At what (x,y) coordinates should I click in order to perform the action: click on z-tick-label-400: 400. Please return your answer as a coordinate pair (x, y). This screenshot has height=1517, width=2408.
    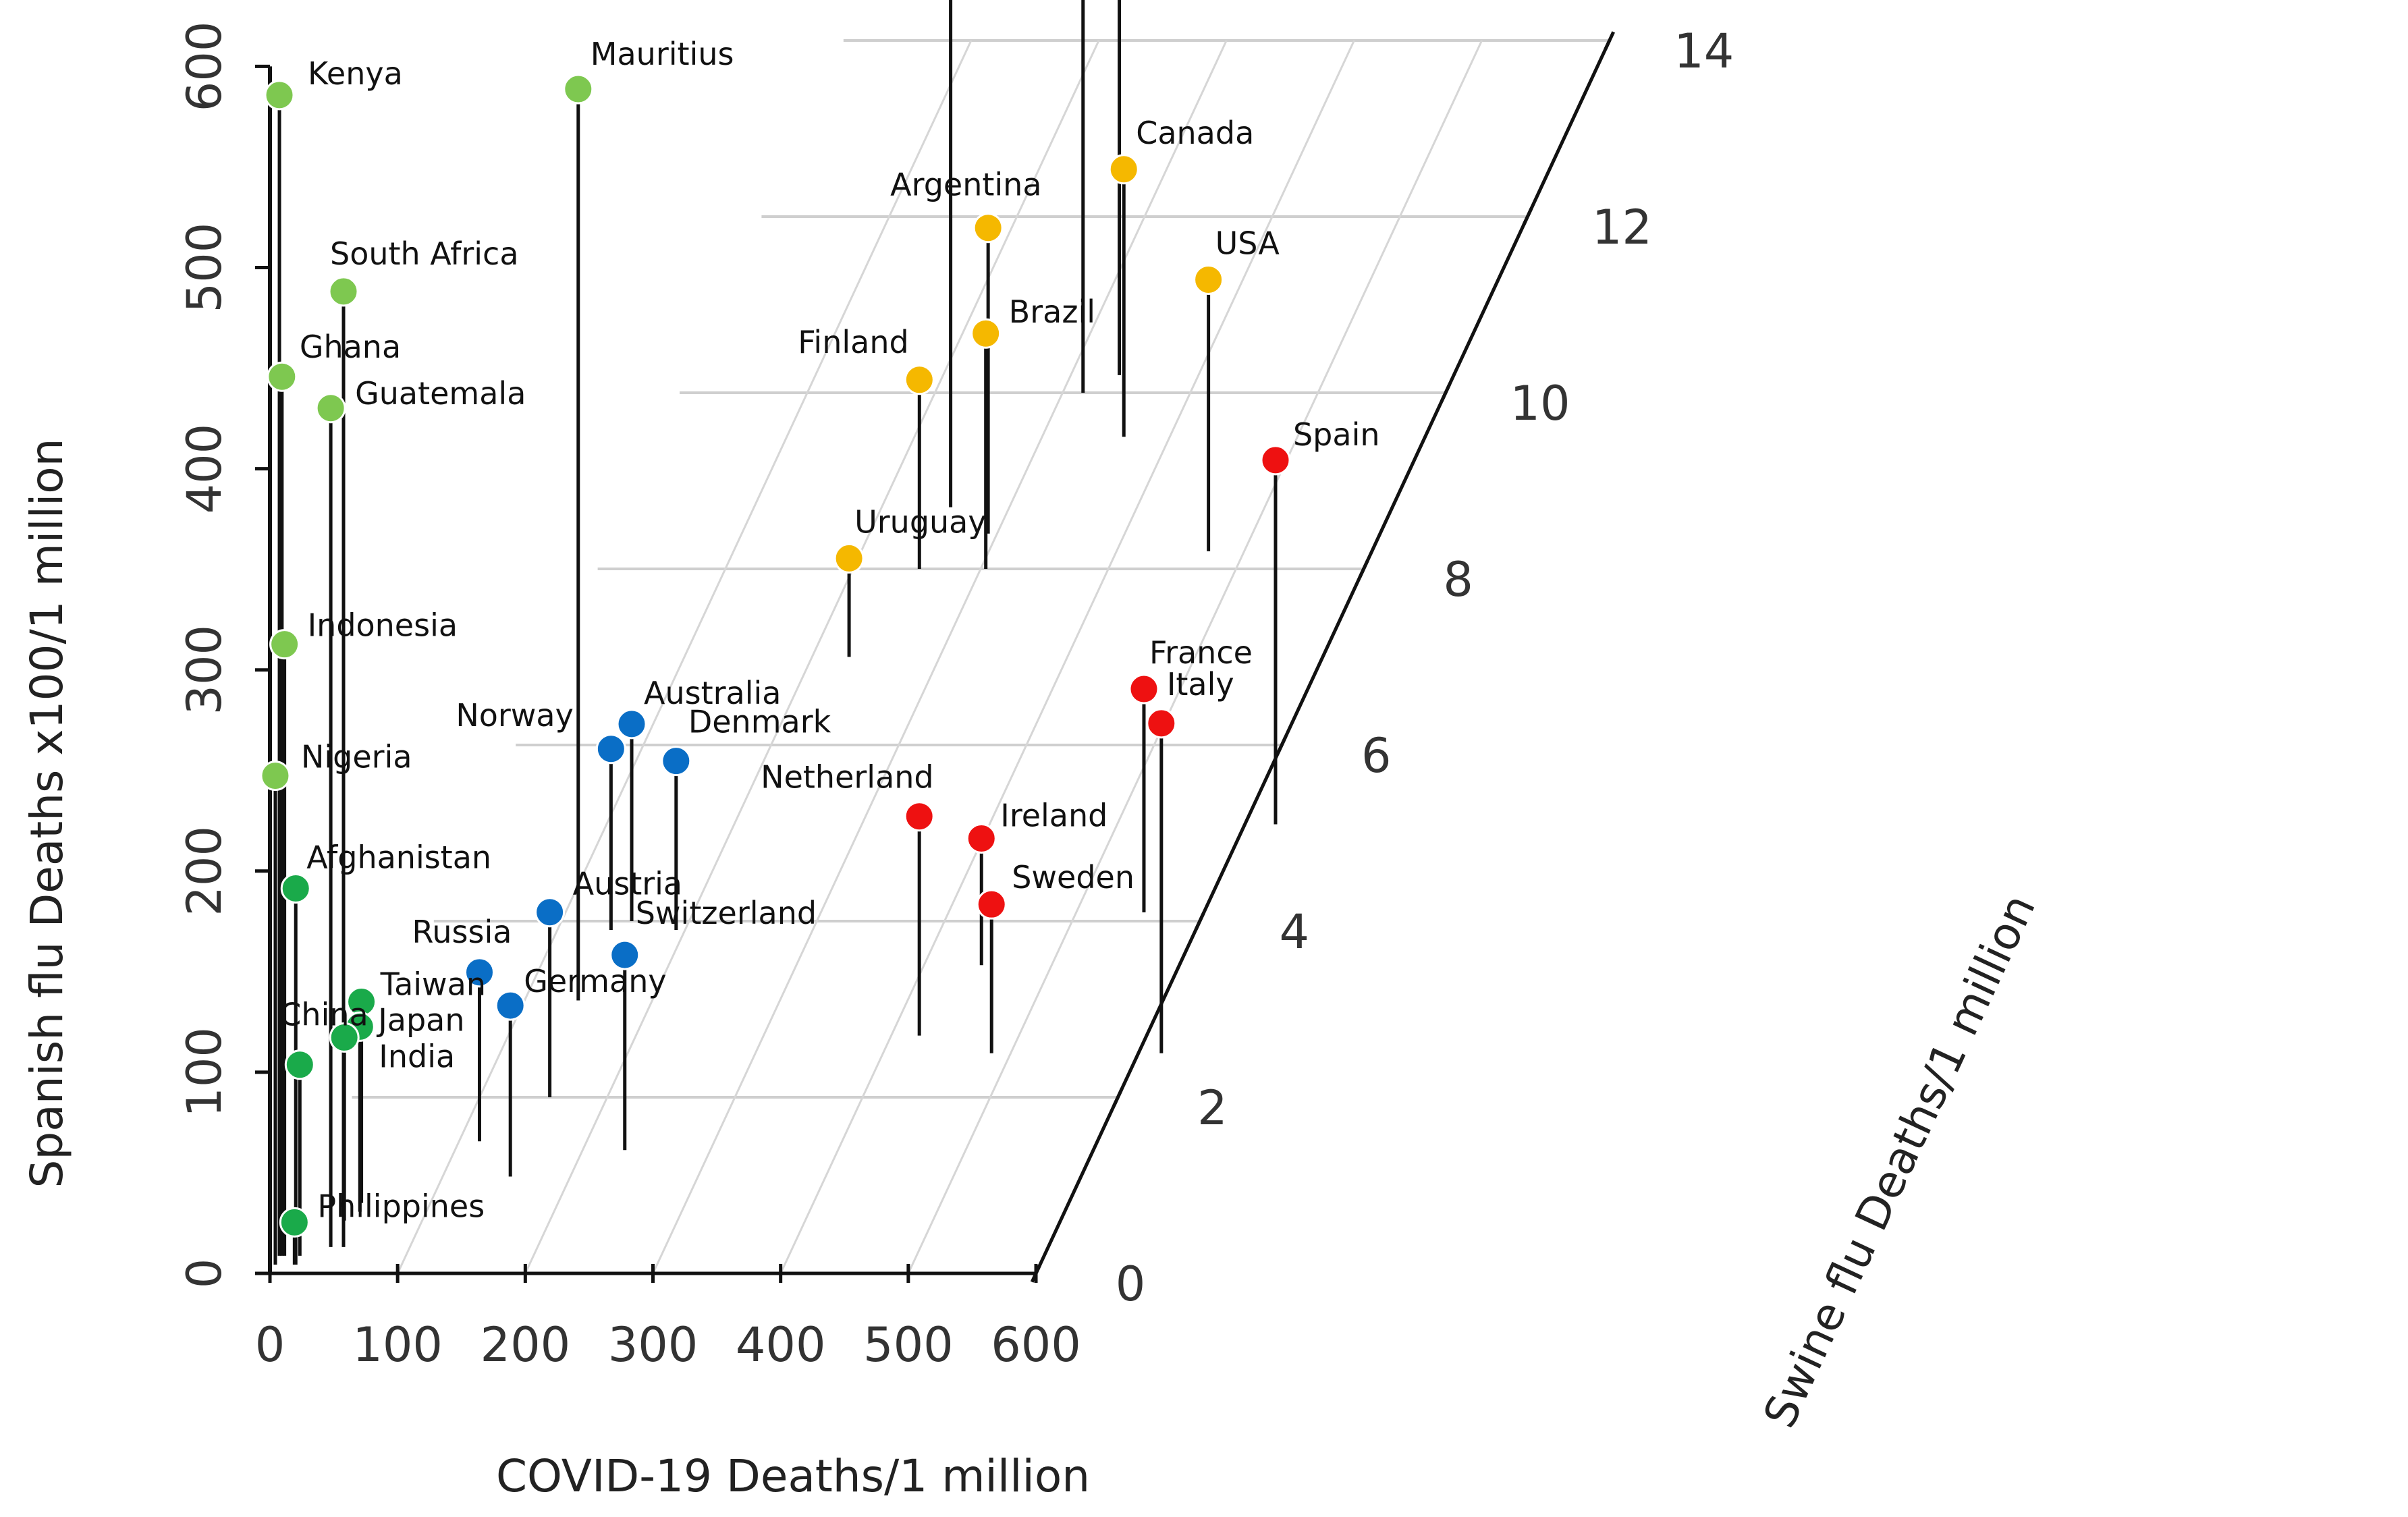
    Looking at the image, I should click on (204, 469).